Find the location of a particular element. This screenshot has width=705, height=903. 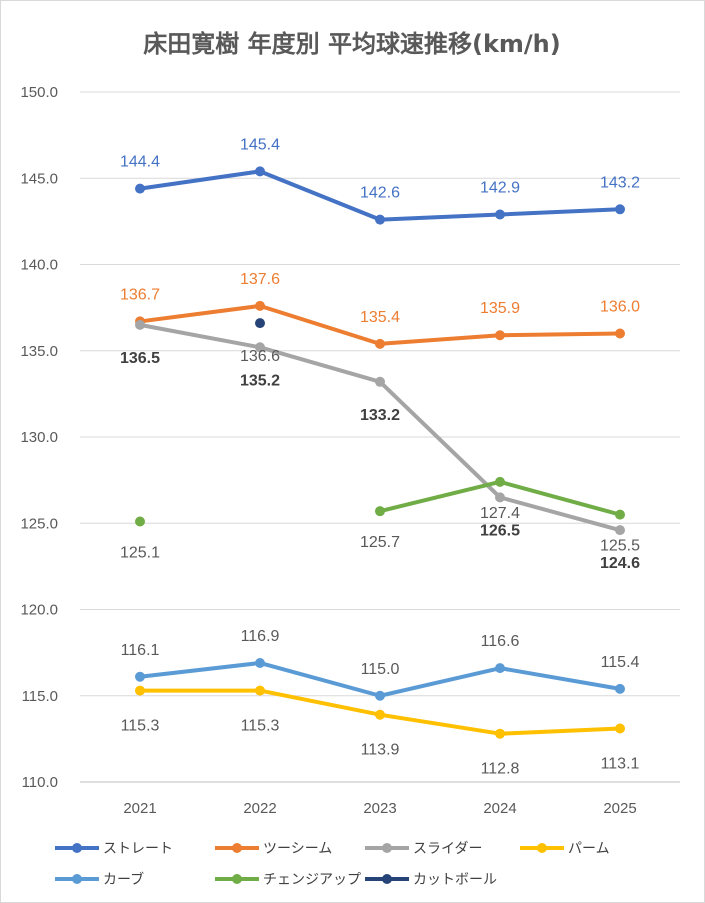

y-tick-label: 145.0 is located at coordinates (39, 178).